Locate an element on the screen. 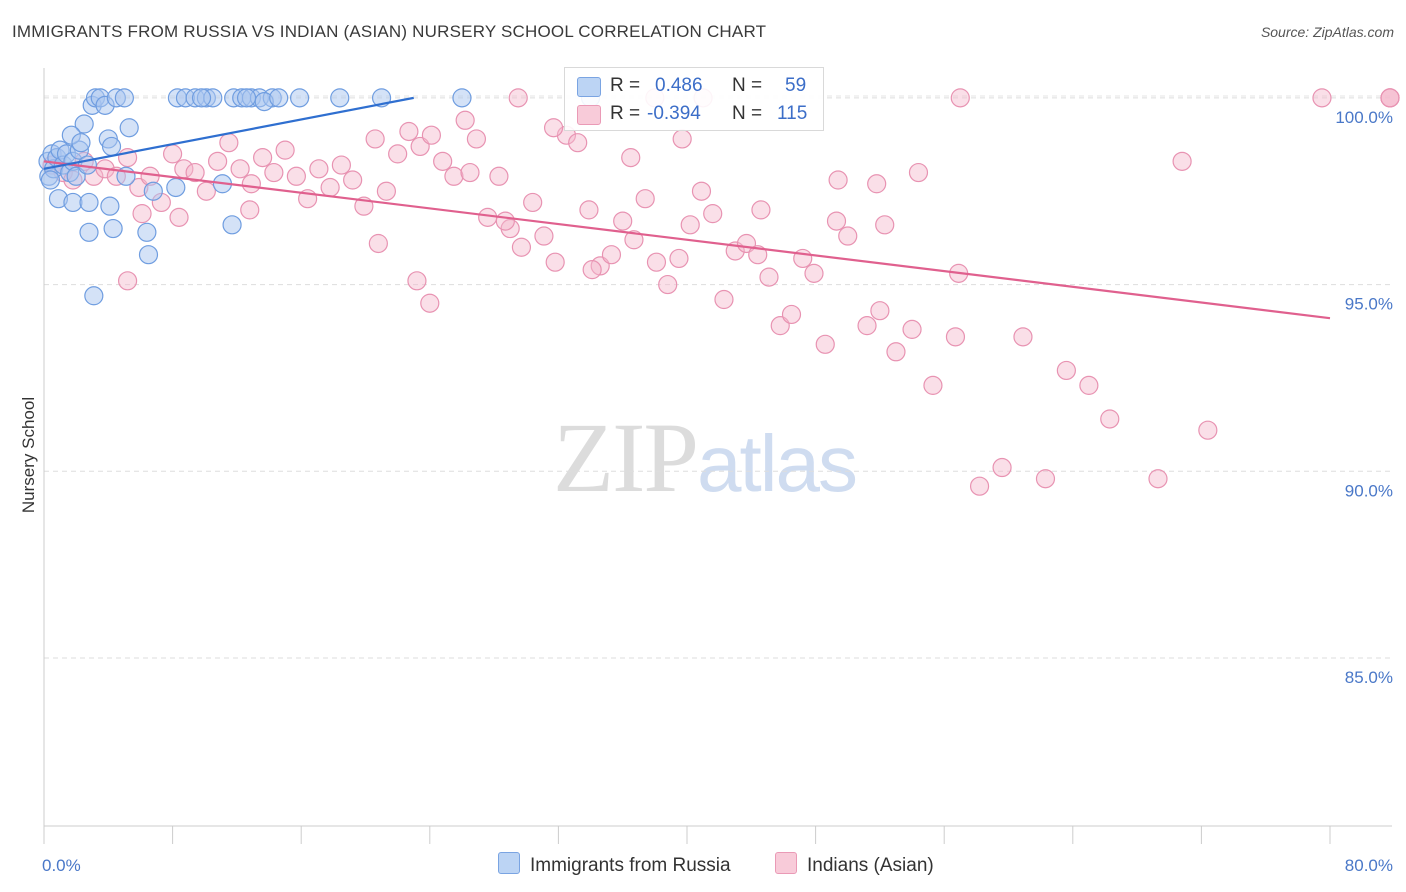 The image size is (1406, 892). y-axis-title: Nursery School is located at coordinates (28, 455).